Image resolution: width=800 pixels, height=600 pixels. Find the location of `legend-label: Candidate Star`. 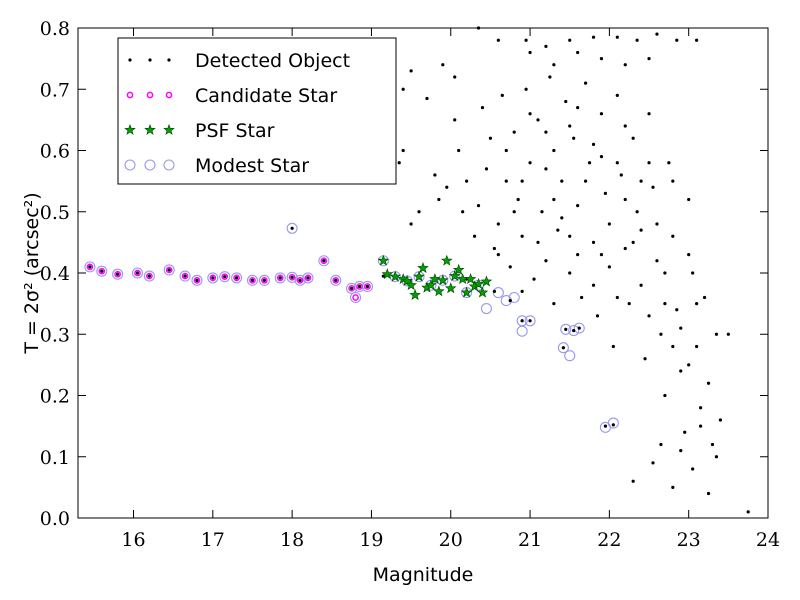

legend-label: Candidate Star is located at coordinates (266, 96).